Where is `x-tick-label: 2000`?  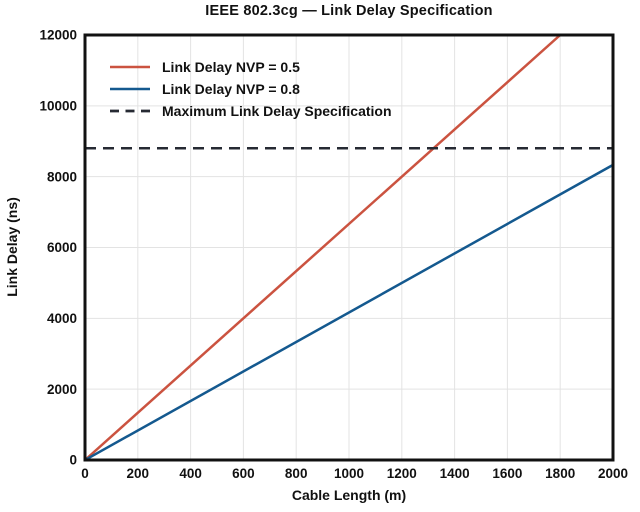
x-tick-label: 2000 is located at coordinates (613, 473).